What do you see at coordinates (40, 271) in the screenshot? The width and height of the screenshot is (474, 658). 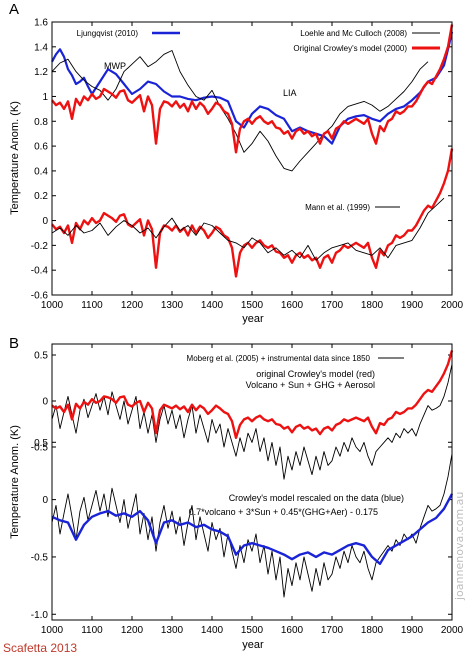 I see `panel-a-ytick-label: -0.4` at bounding box center [40, 271].